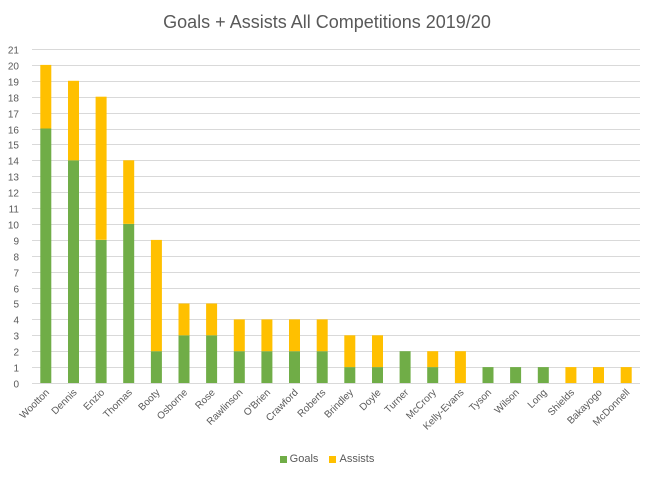 The height and width of the screenshot is (480, 654). What do you see at coordinates (16, 369) in the screenshot?
I see `y-tick-label: 1` at bounding box center [16, 369].